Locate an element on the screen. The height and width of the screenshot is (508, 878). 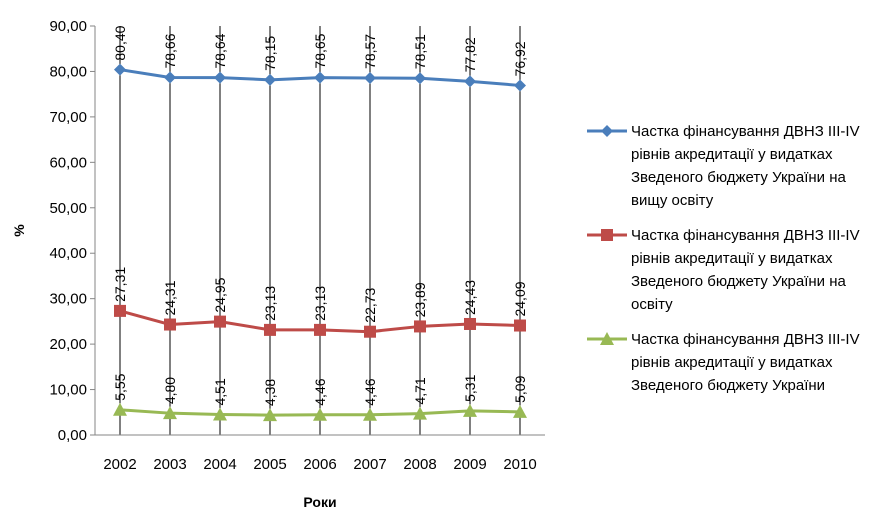
y-tick-label: 10,00 is located at coordinates (68, 390).